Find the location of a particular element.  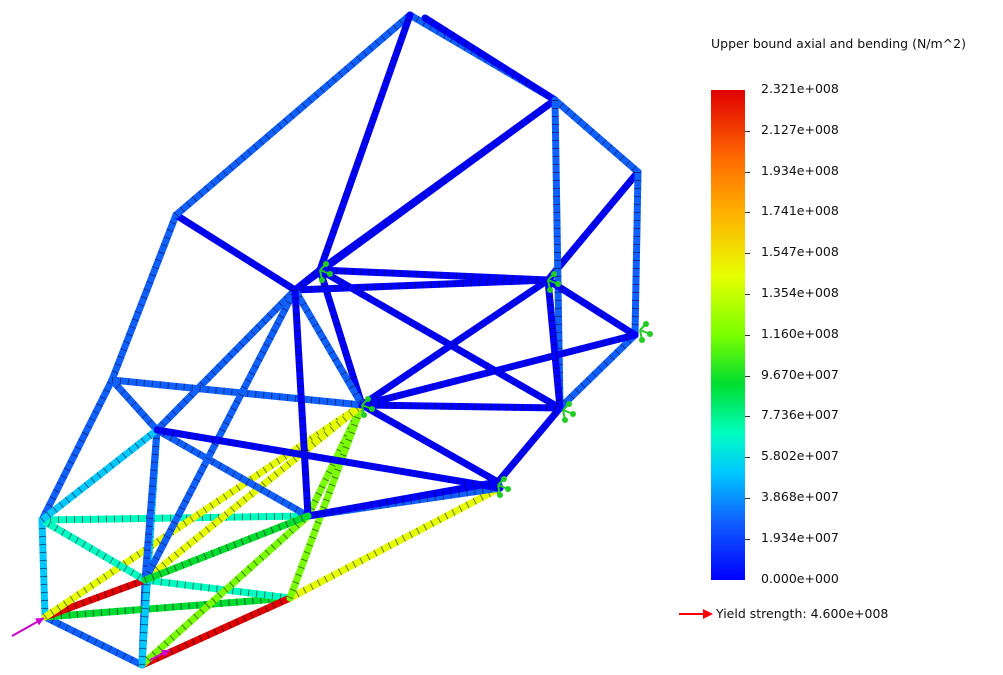

color-bar is located at coordinates (728, 335).